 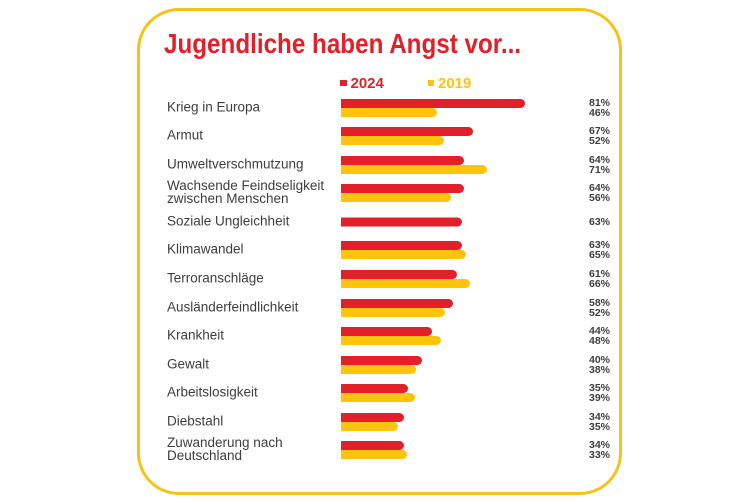 I want to click on chart-row: Arbeitslosigkeit 35% 39%, so click(x=376, y=393).